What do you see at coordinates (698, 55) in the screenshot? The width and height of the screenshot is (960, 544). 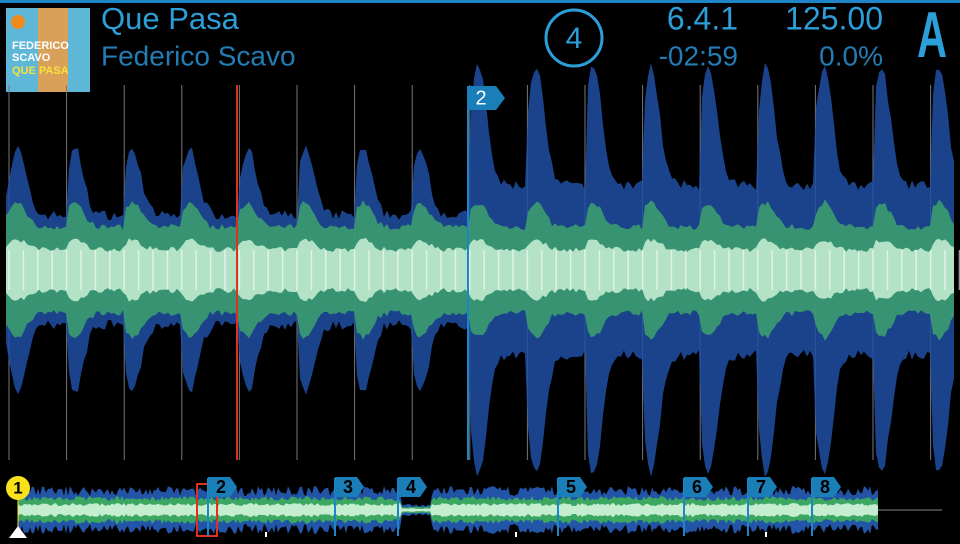 I see `remaining-time: -02:59` at bounding box center [698, 55].